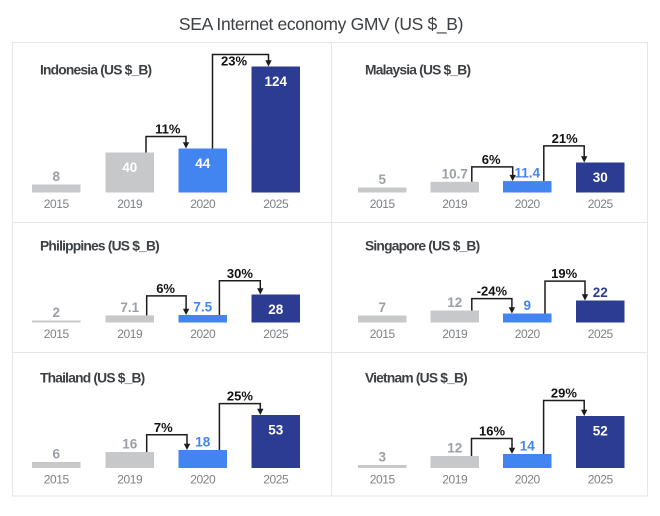  What do you see at coordinates (321, 24) in the screenshot?
I see `svg-text:SEA Internet economy GMV (US $: SEA Internet economy GMV (US $_B)` at bounding box center [321, 24].